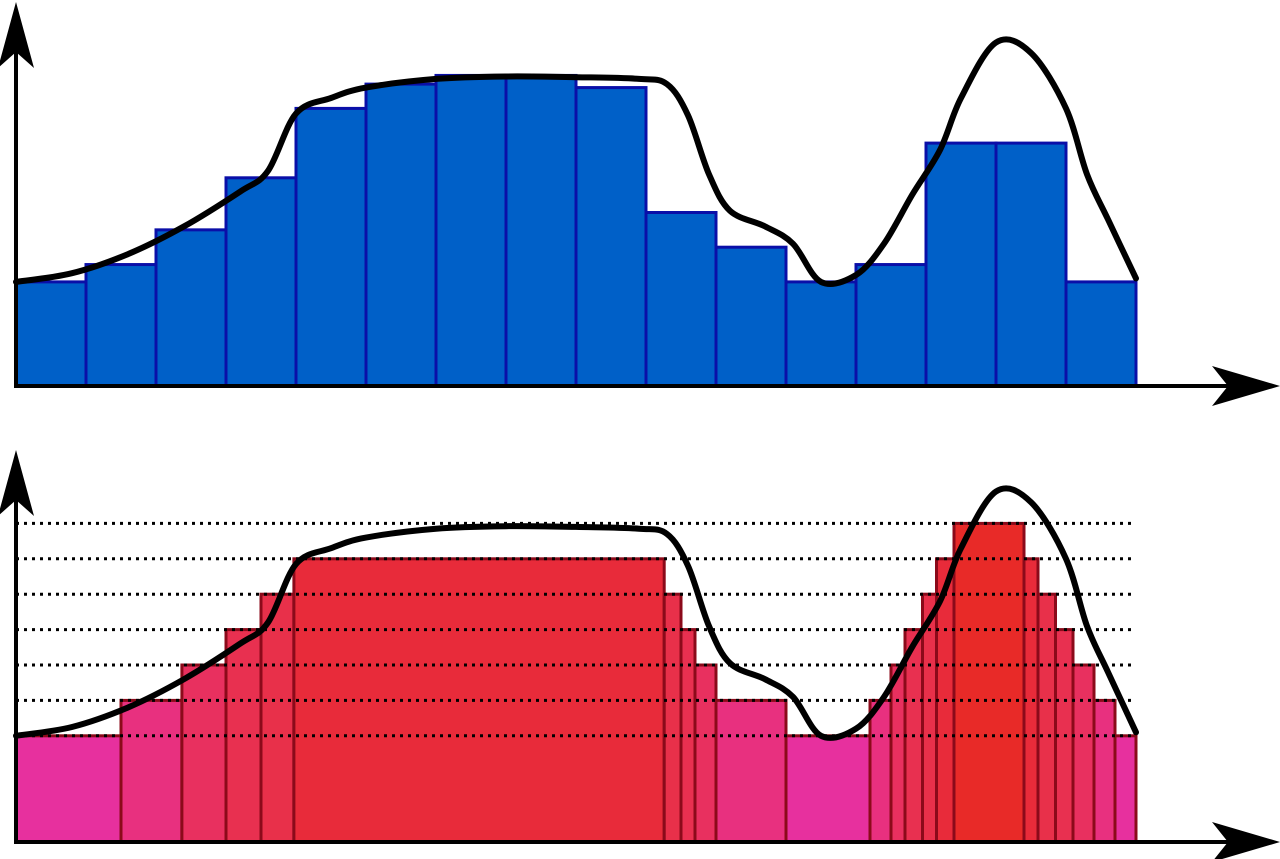 This screenshot has height=859, width=1280. Describe the element at coordinates (17, 35) in the screenshot. I see `top-y-axis-arrow-icon` at that location.